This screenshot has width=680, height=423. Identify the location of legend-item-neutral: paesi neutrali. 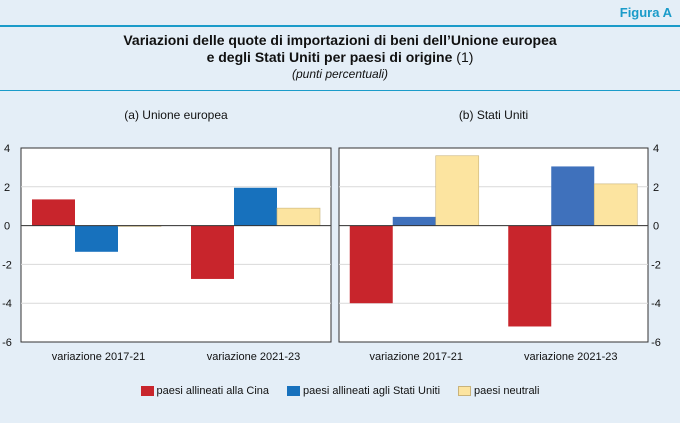
(498, 391).